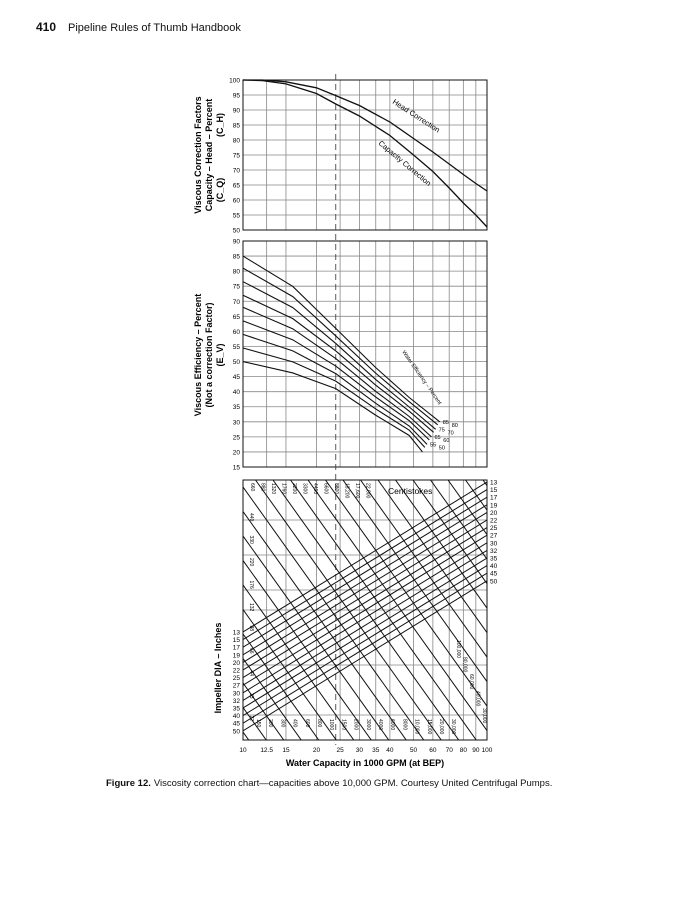 This screenshot has height=900, width=695. Describe the element at coordinates (390, 750) in the screenshot. I see `x-tick-label: 40` at that location.